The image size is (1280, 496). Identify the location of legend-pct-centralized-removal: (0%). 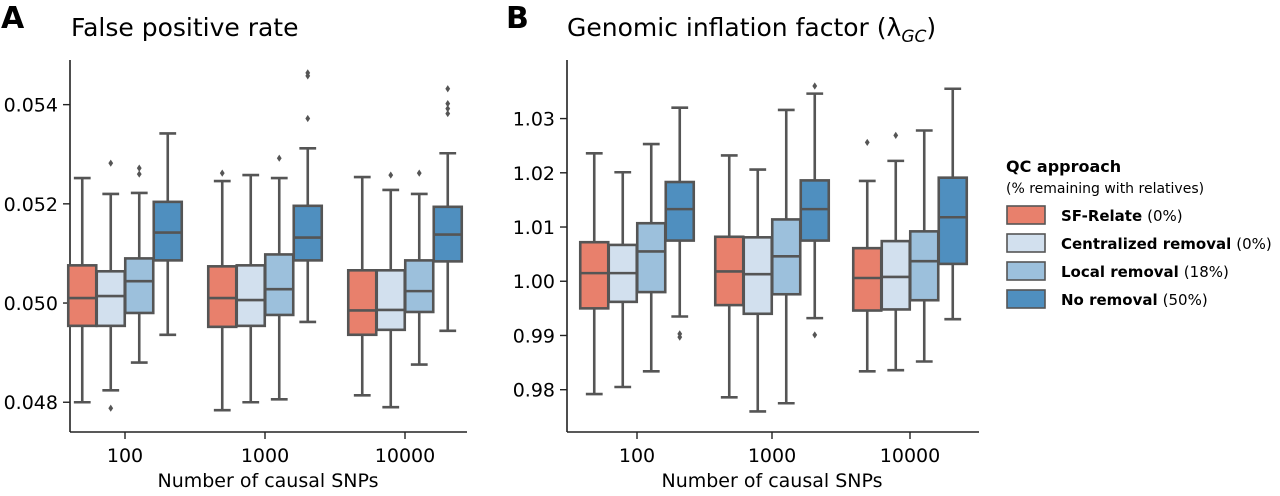
(1254, 244).